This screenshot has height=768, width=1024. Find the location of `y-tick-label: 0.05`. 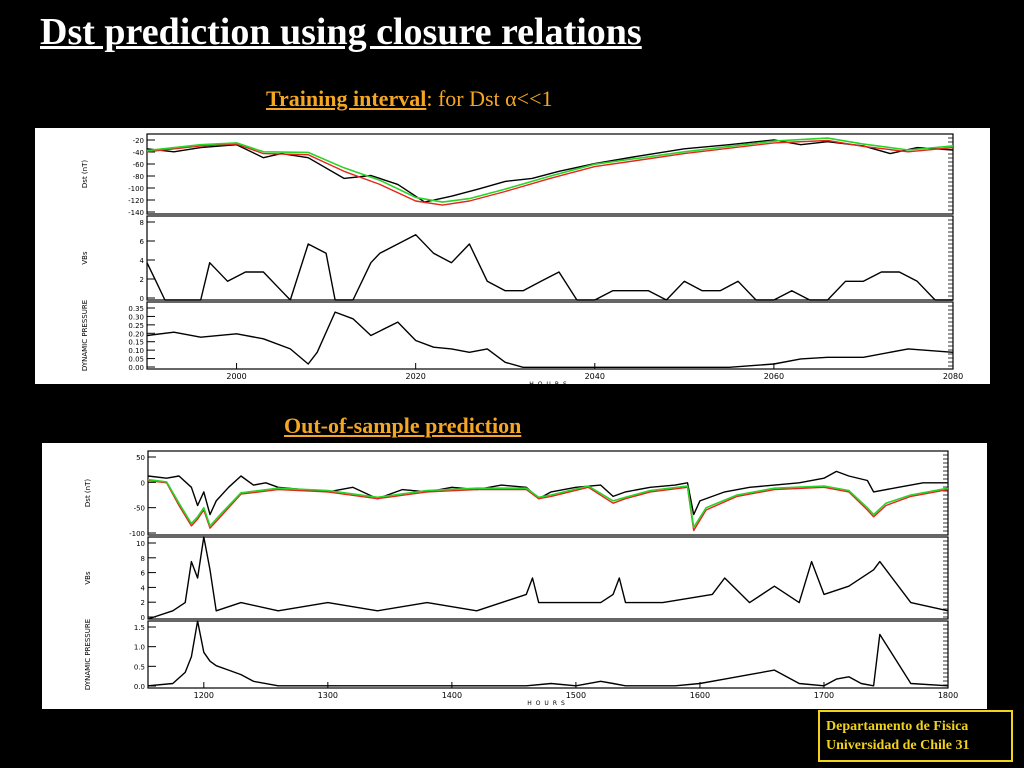

y-tick-label: 0.05 is located at coordinates (136, 360).